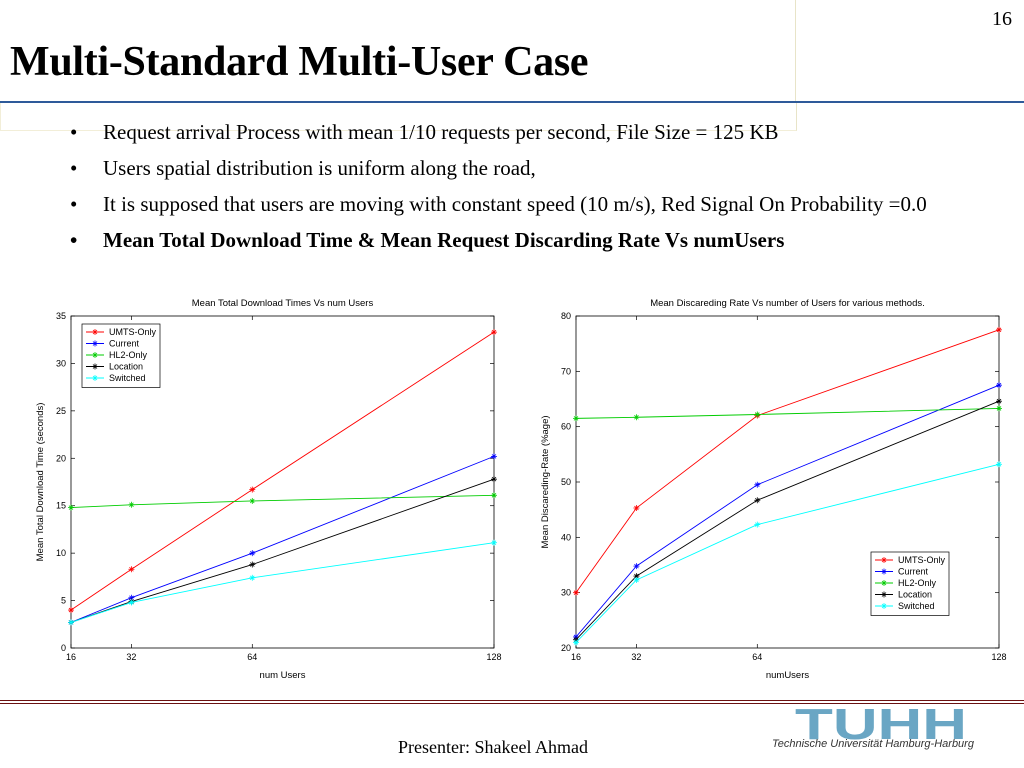 The height and width of the screenshot is (768, 1024). I want to click on y-tick-label: 40, so click(566, 537).